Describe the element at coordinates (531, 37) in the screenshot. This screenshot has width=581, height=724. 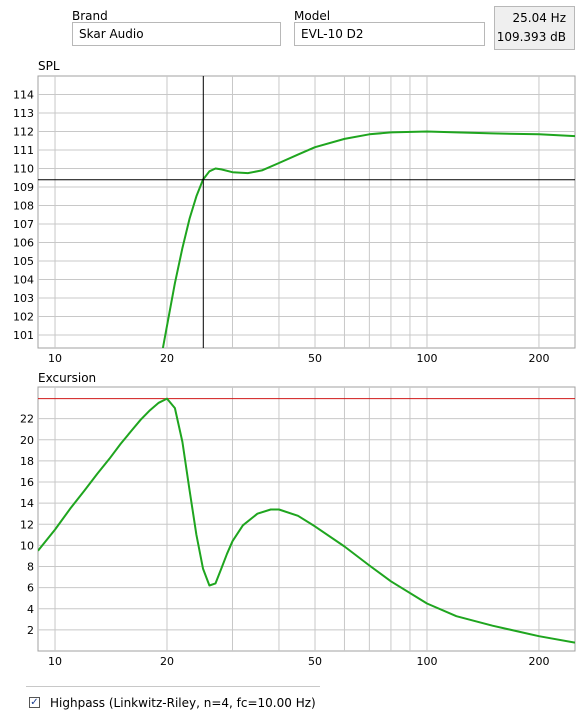
I see `readout-spl: 109.393 dB` at that location.